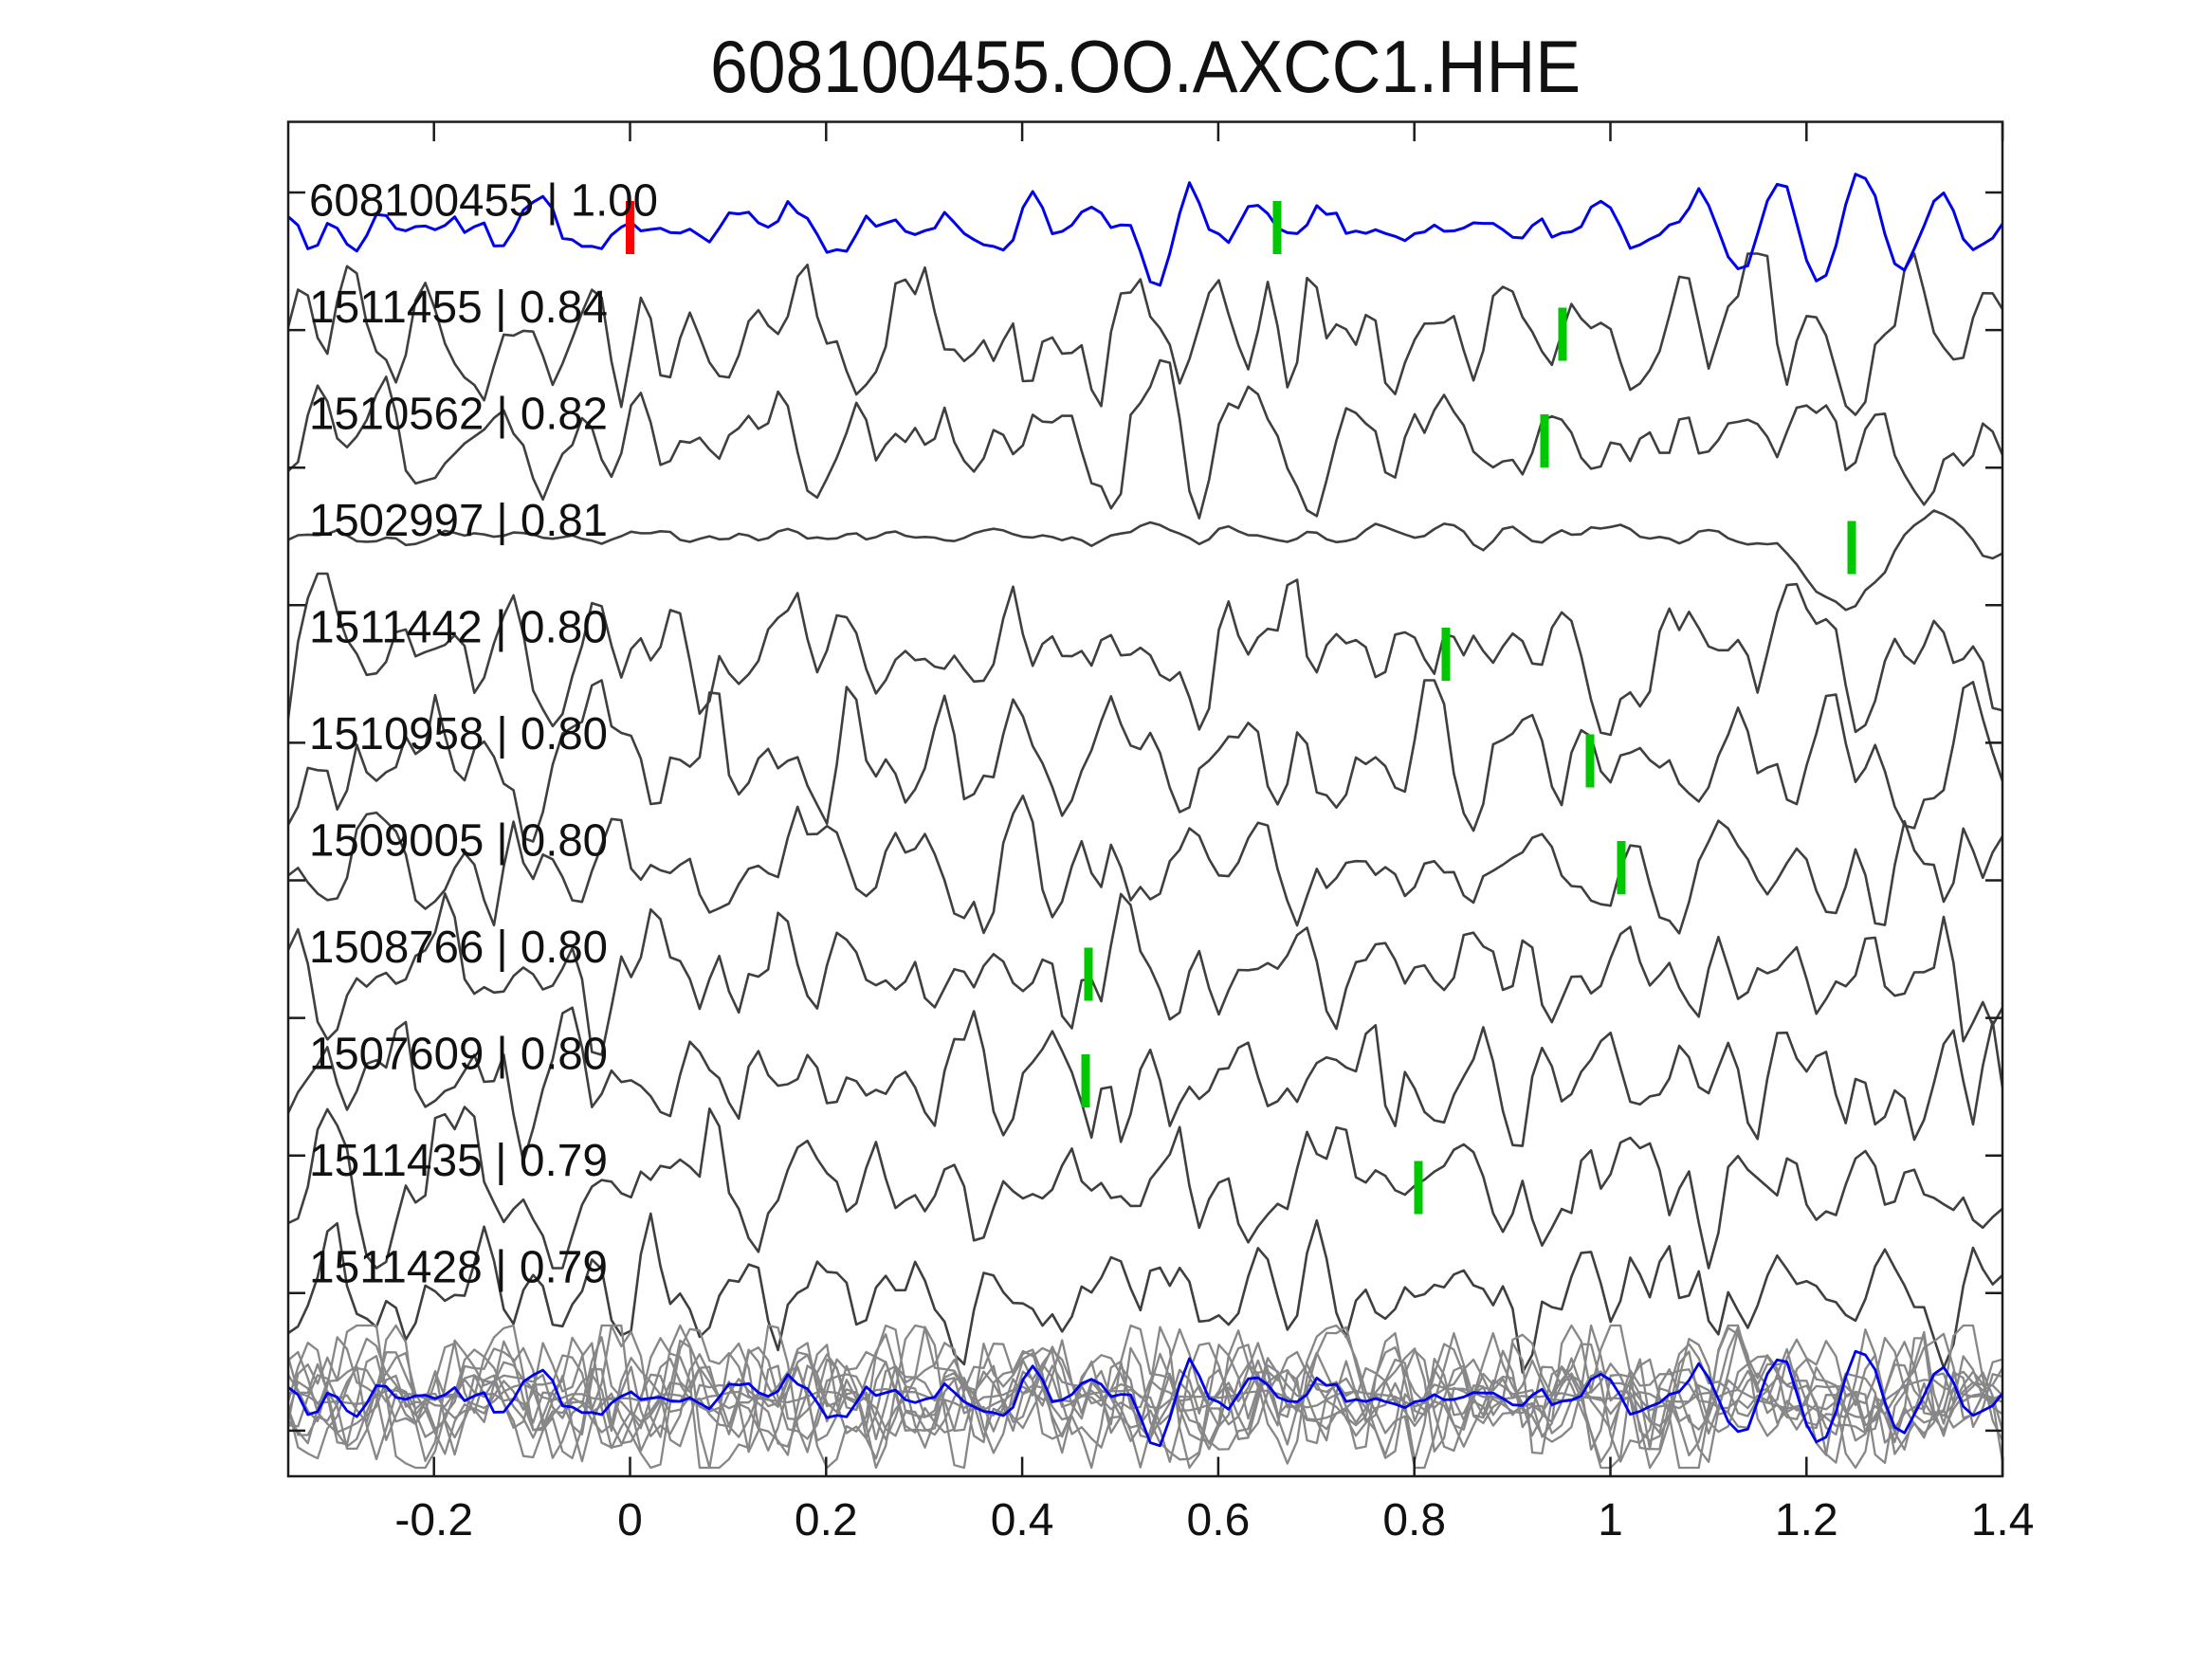 This screenshot has width=2212, height=1664. What do you see at coordinates (458, 628) in the screenshot?
I see `svg-text: 1511442 | 0.80` at bounding box center [458, 628].